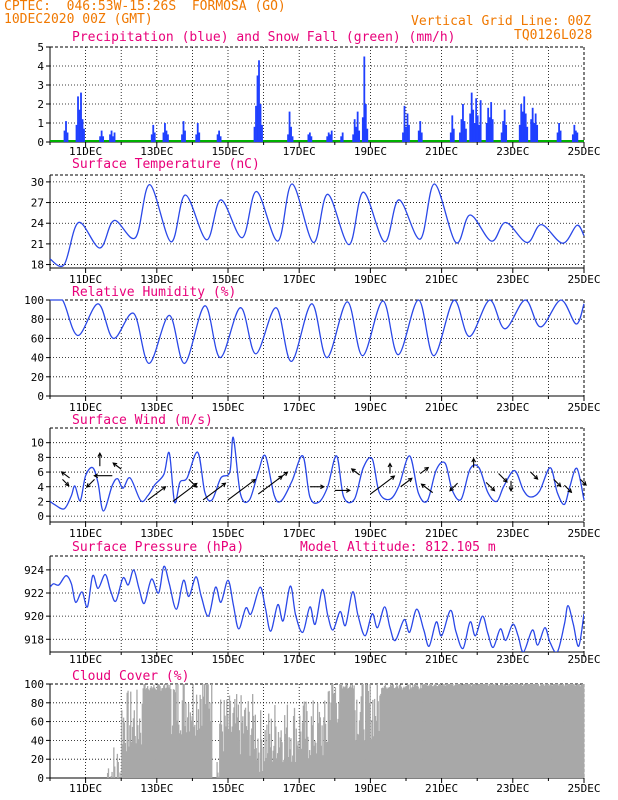  Describe the element at coordinates (370, 407) in the screenshot. I see `rh-x-tick-label: 19DEC` at that location.